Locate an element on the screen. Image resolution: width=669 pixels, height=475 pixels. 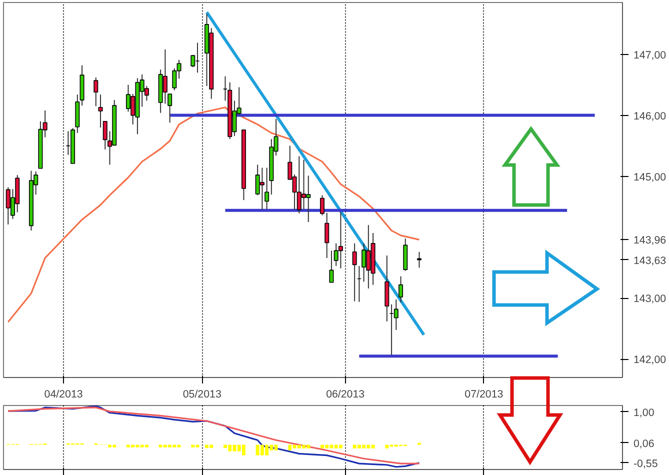
x-tick-label: 07/2013 is located at coordinates (484, 394).